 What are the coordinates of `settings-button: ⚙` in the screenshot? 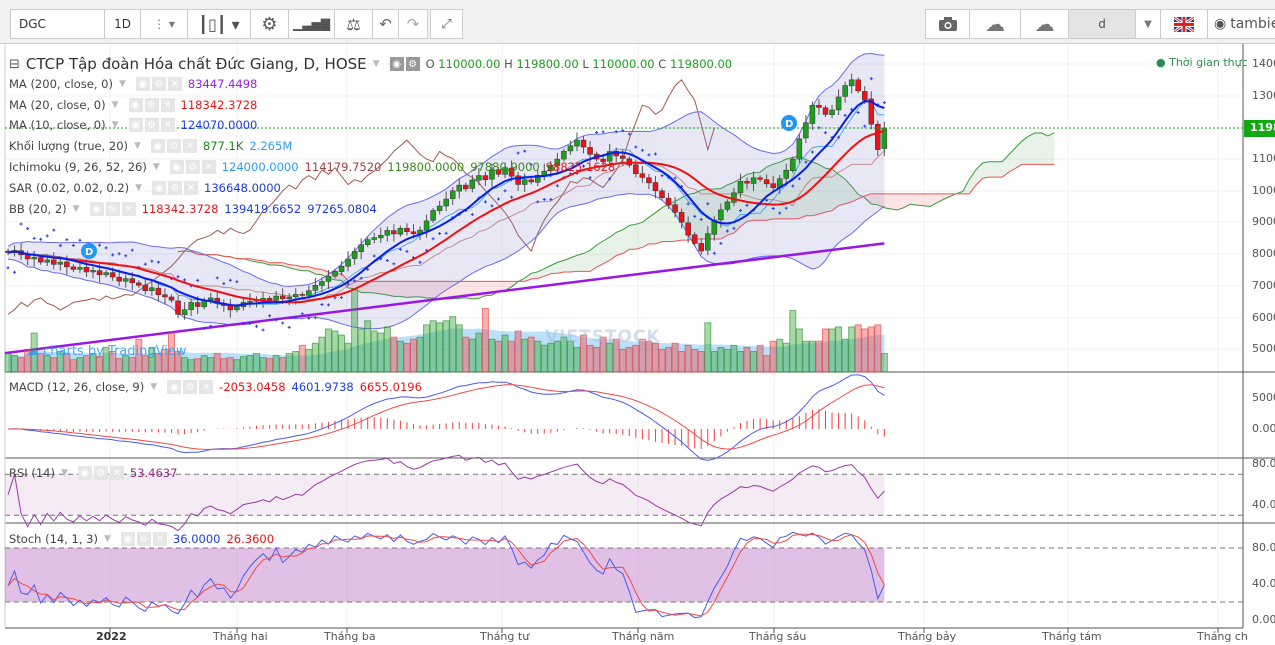 It's located at (269, 24).